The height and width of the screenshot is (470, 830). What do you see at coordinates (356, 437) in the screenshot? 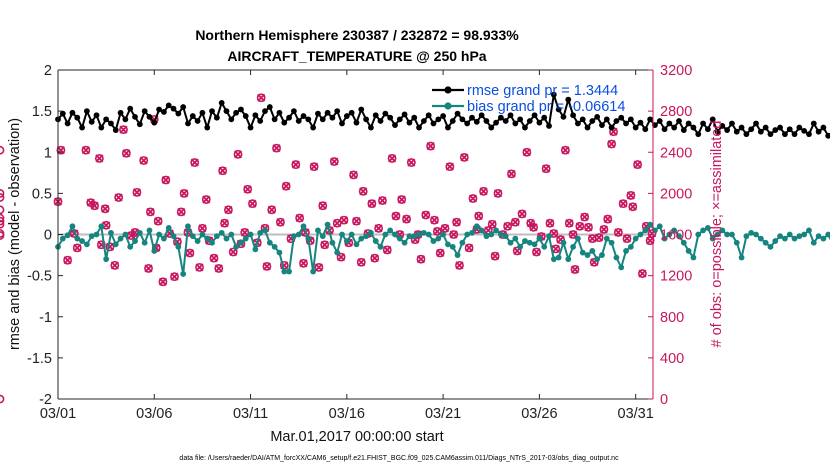
I see `x-axis-label: Mar.01,2017 00:00:00 start` at bounding box center [356, 437].